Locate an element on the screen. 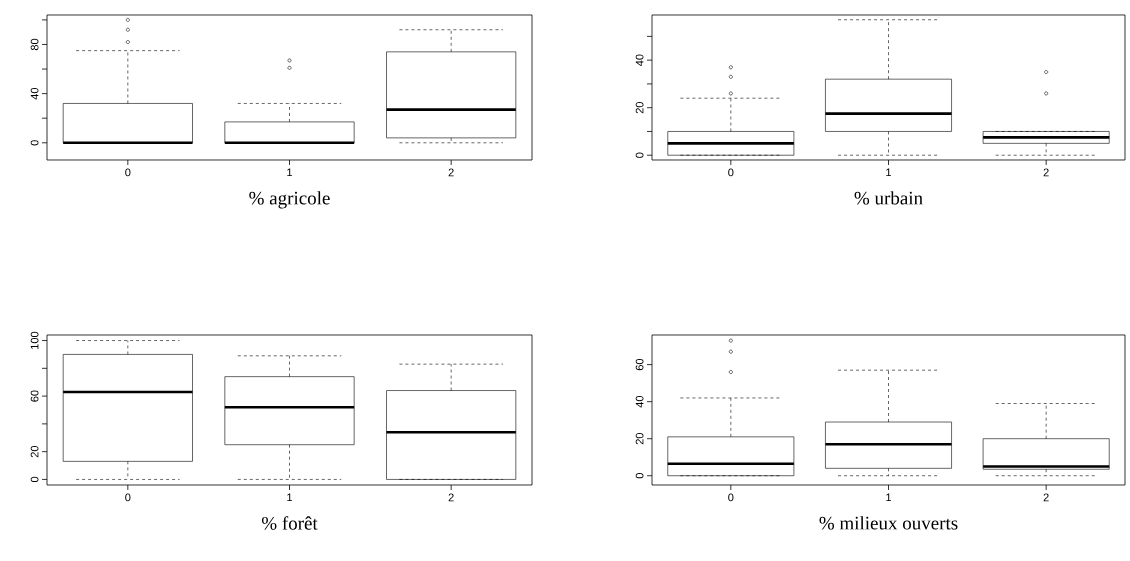 The image size is (1130, 561). x-axis-title: % urbain is located at coordinates (888, 198).